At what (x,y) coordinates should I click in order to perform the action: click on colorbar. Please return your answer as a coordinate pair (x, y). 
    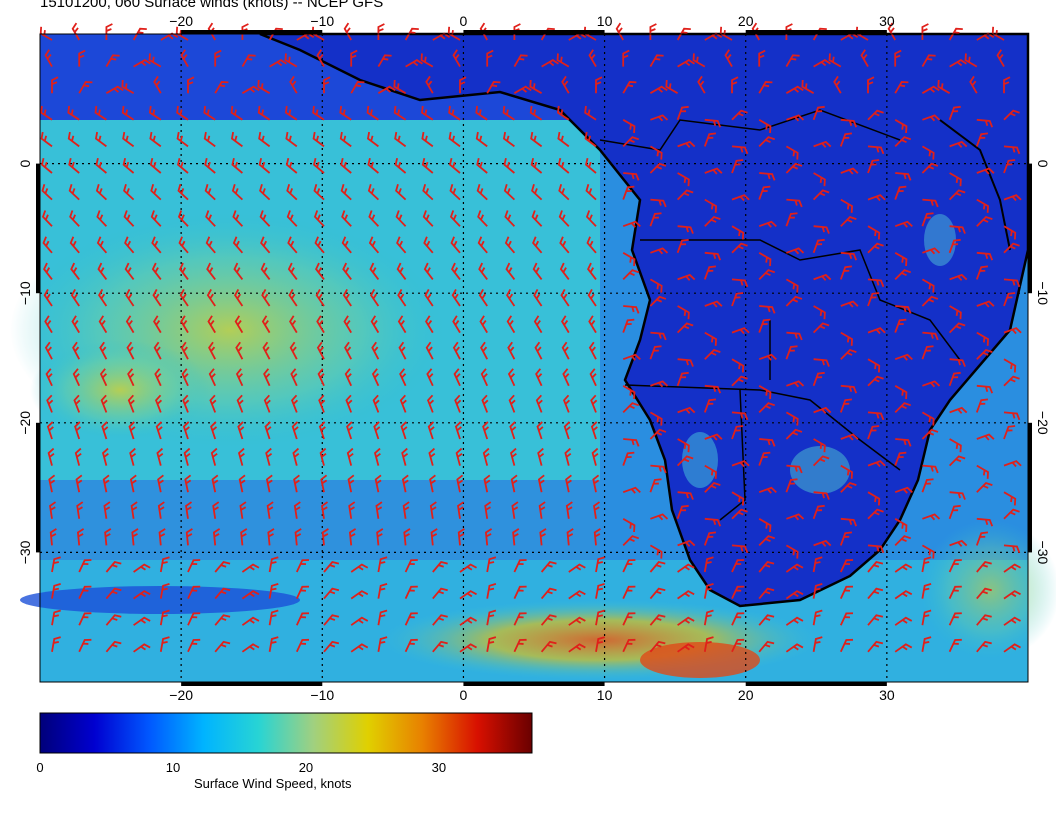
    Looking at the image, I should click on (286, 733).